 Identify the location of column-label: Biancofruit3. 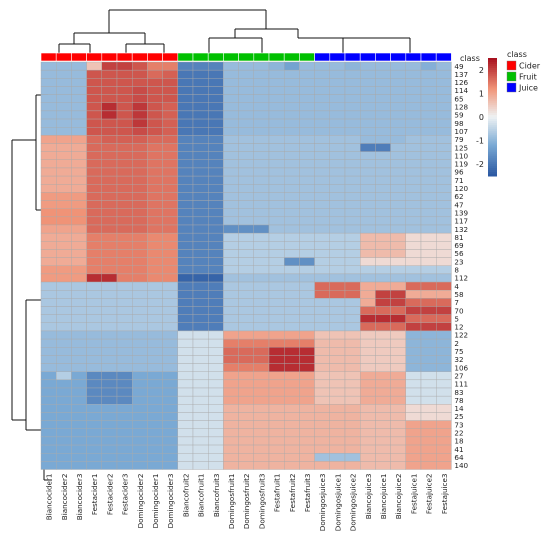
(216, 496).